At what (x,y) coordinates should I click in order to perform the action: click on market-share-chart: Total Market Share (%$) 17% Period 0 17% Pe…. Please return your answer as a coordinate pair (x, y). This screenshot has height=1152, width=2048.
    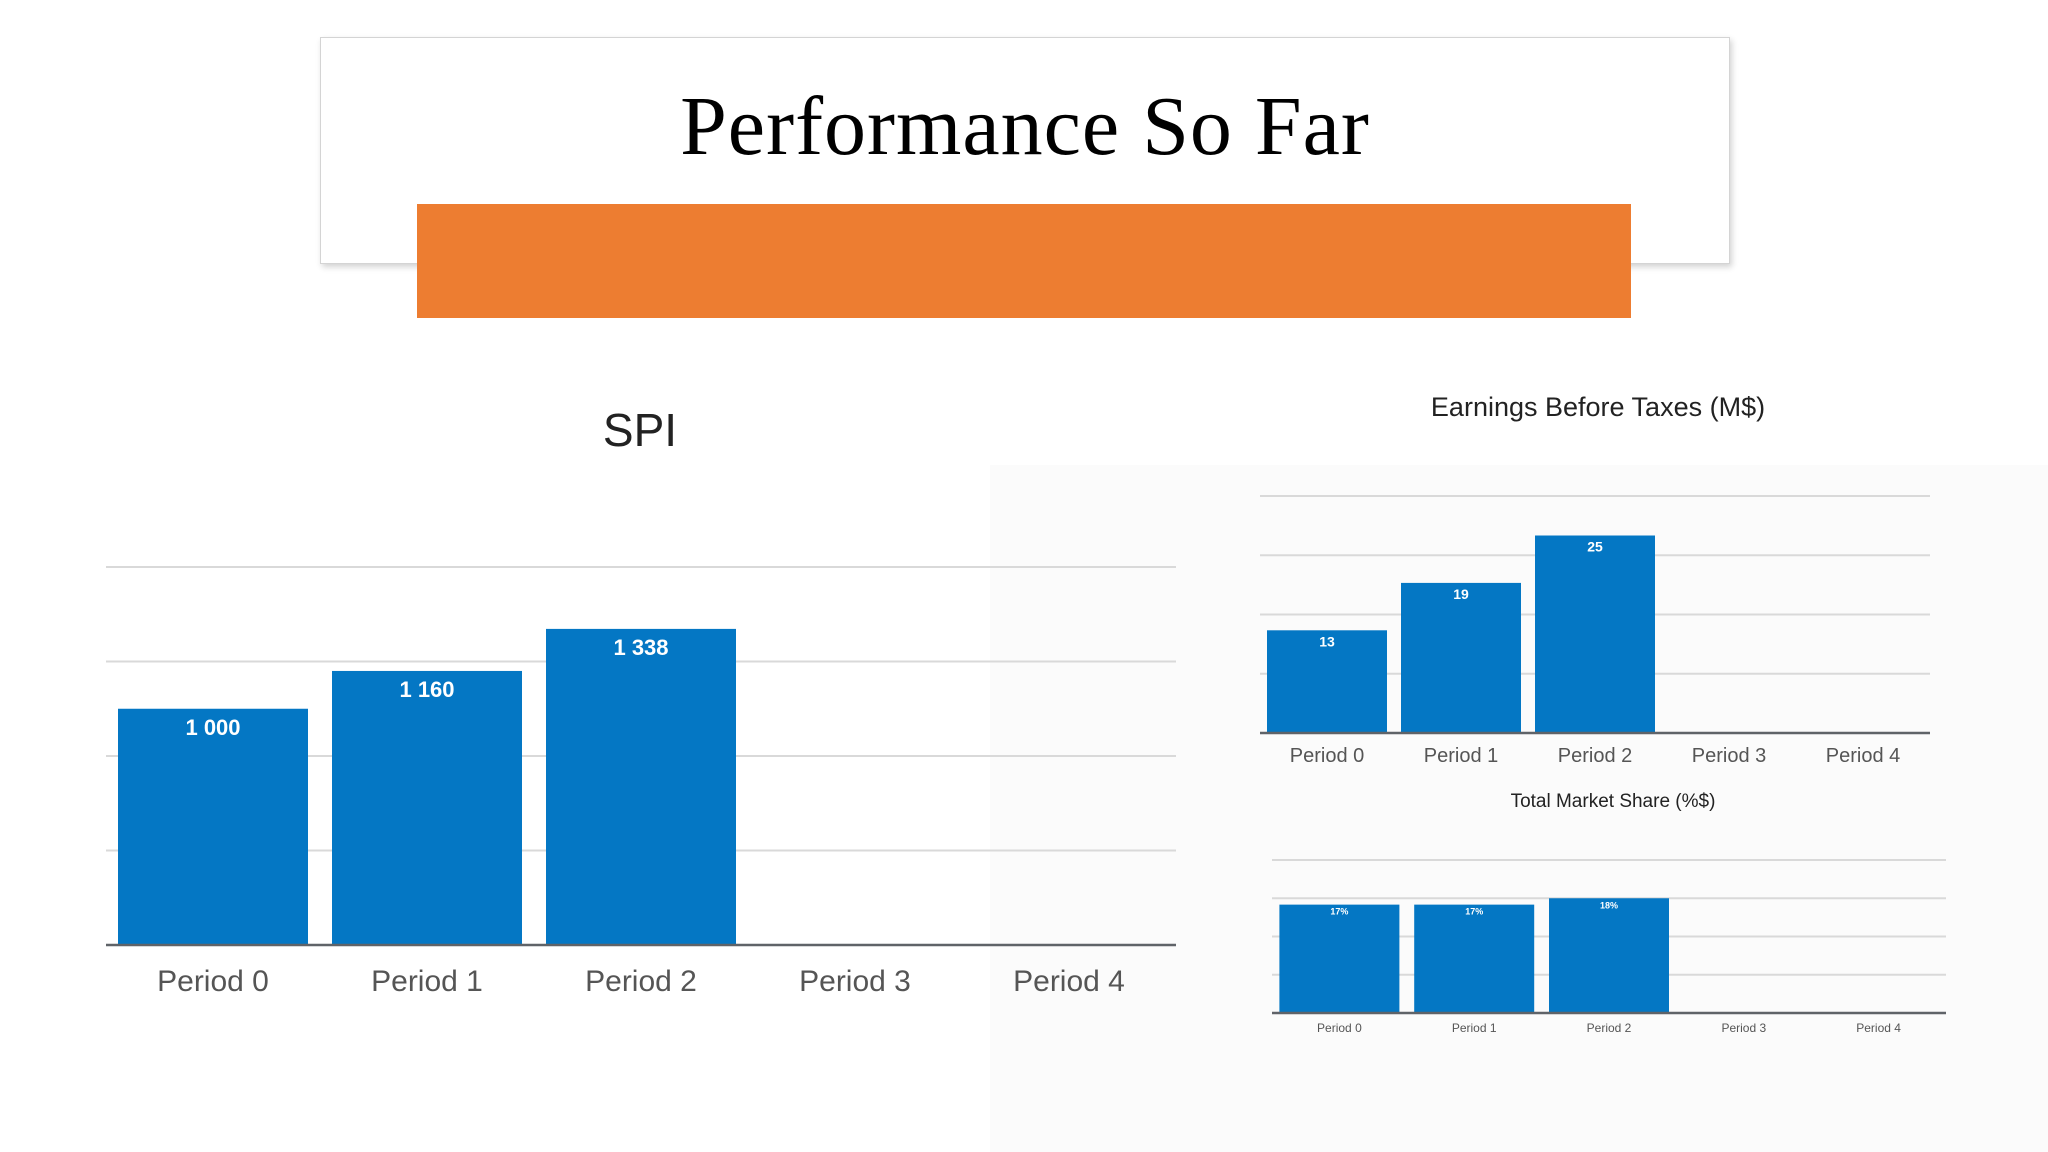
    Looking at the image, I should click on (1613, 913).